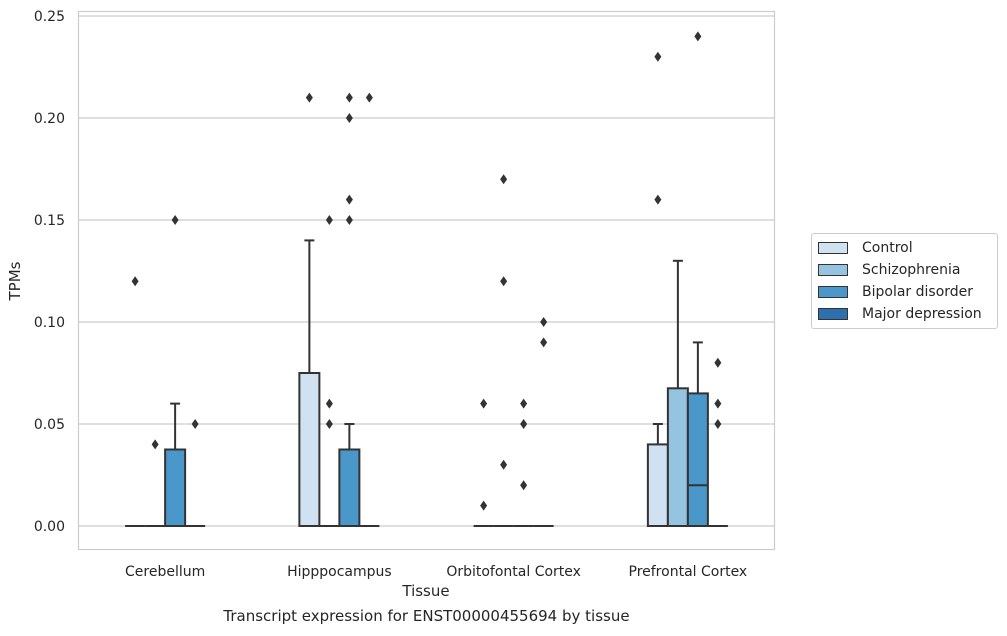  I want to click on legend-label: Control, so click(887, 248).